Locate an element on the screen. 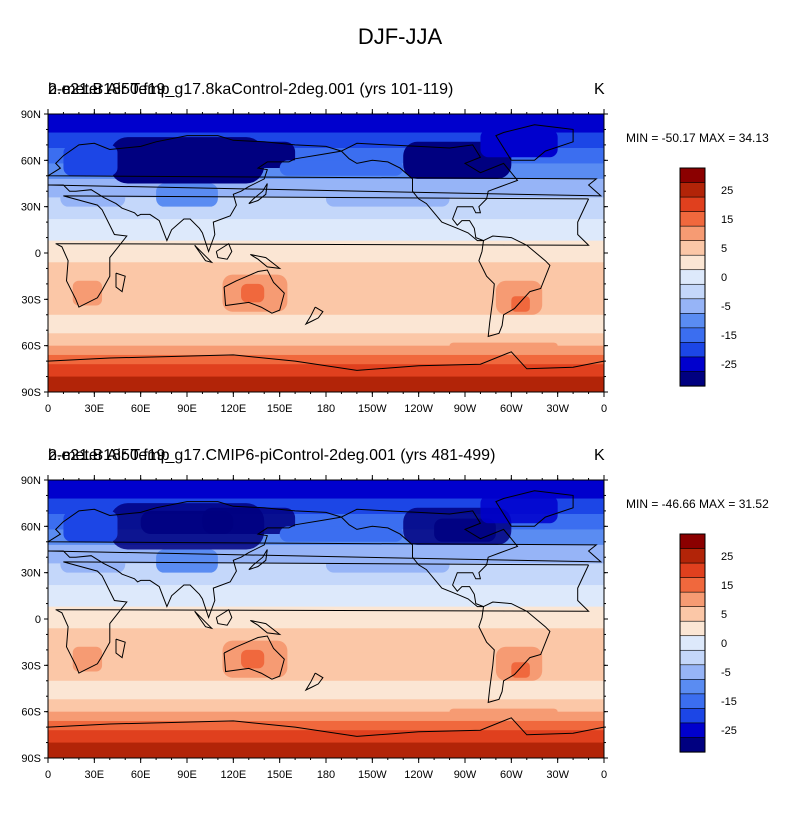  longitude-tick-label: 60E is located at coordinates (141, 775).